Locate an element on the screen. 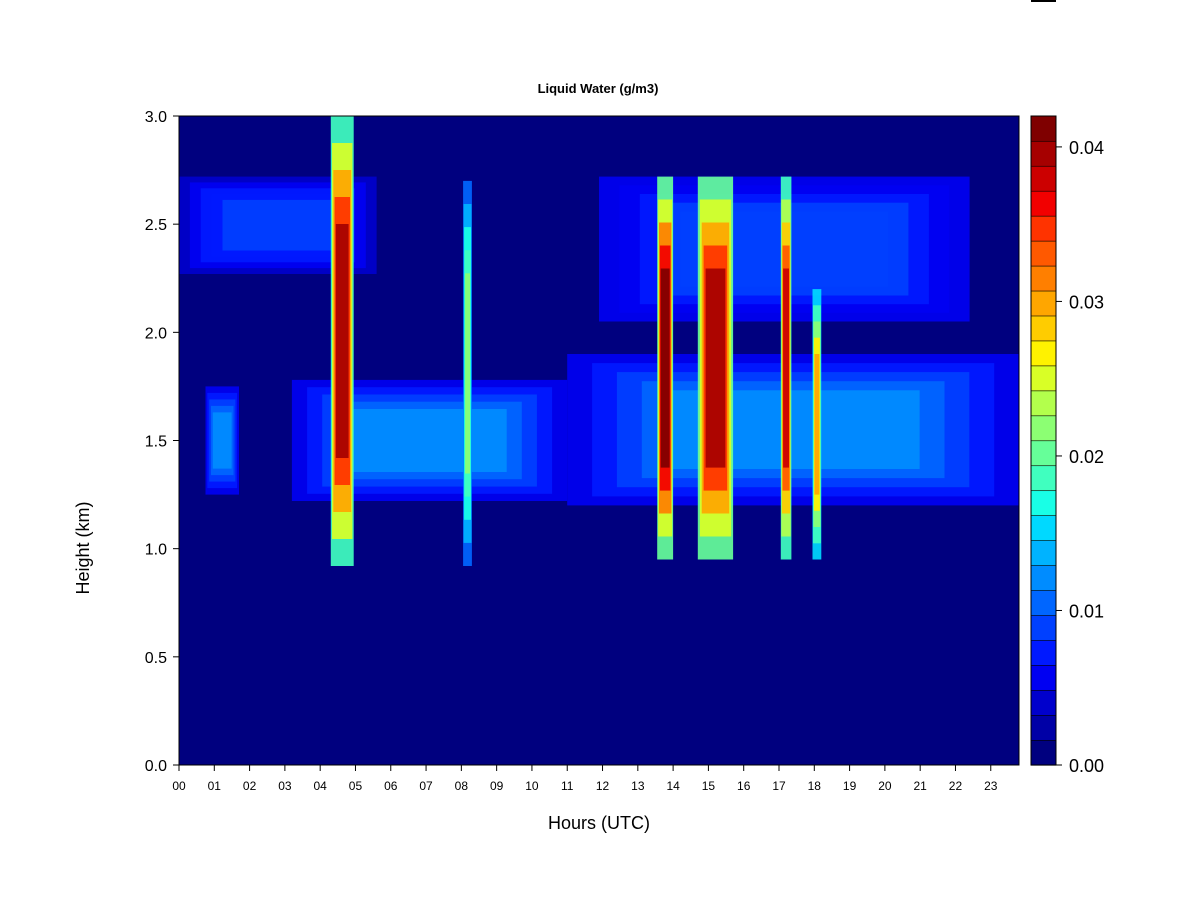 This screenshot has height=900, width=1200. x-tick-label: 02 is located at coordinates (250, 786).